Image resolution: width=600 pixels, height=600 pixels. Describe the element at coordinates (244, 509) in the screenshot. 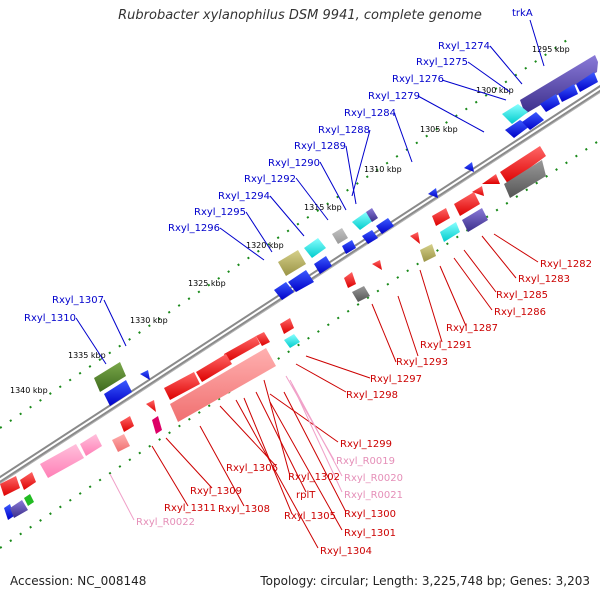

I see `gene-label: Rxyl_1308` at that location.